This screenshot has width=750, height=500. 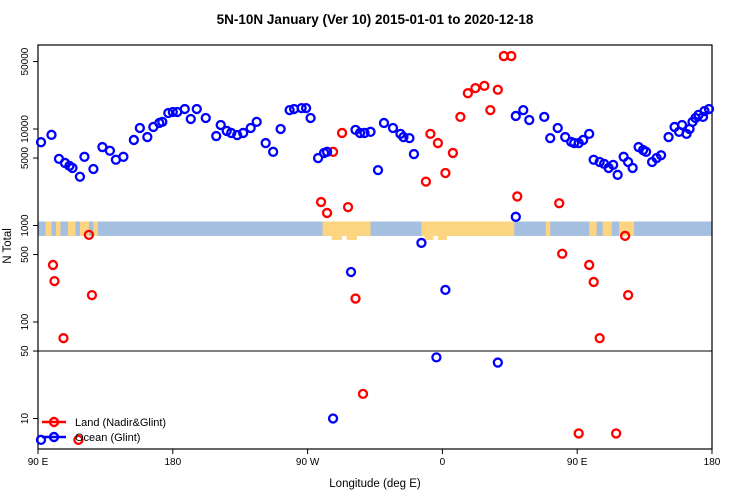 I want to click on y-axis-title: N Total, so click(x=8, y=246).